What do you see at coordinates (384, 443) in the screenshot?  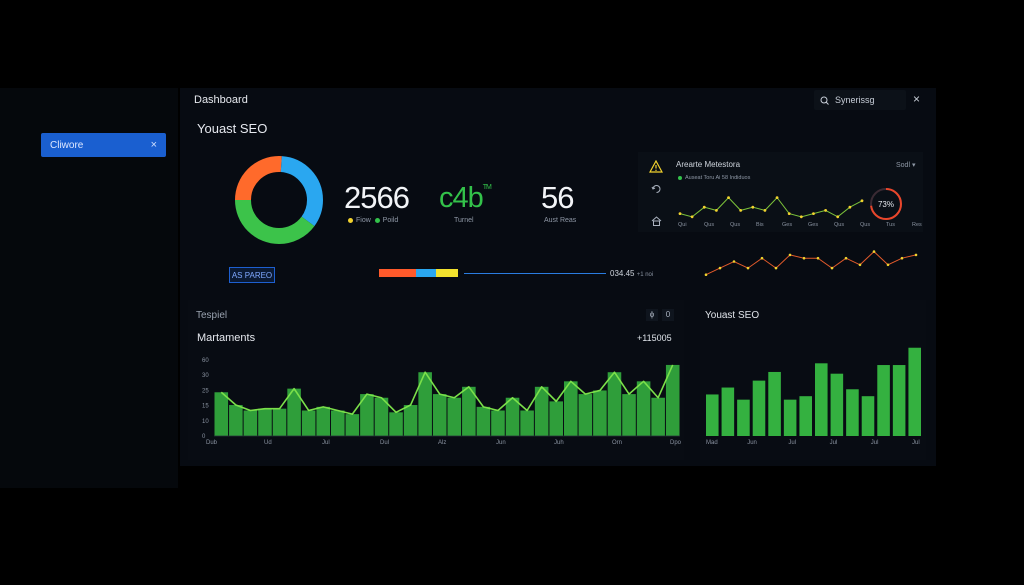 I see `x-tick-label: Dul` at bounding box center [384, 443].